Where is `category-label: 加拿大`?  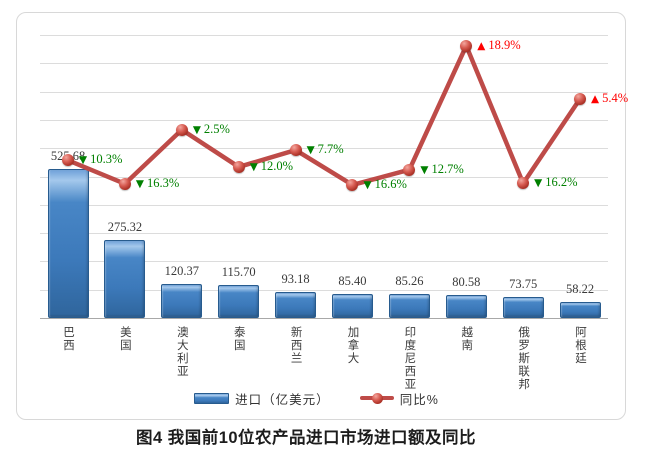
category-label: 加拿大 is located at coordinates (352, 345).